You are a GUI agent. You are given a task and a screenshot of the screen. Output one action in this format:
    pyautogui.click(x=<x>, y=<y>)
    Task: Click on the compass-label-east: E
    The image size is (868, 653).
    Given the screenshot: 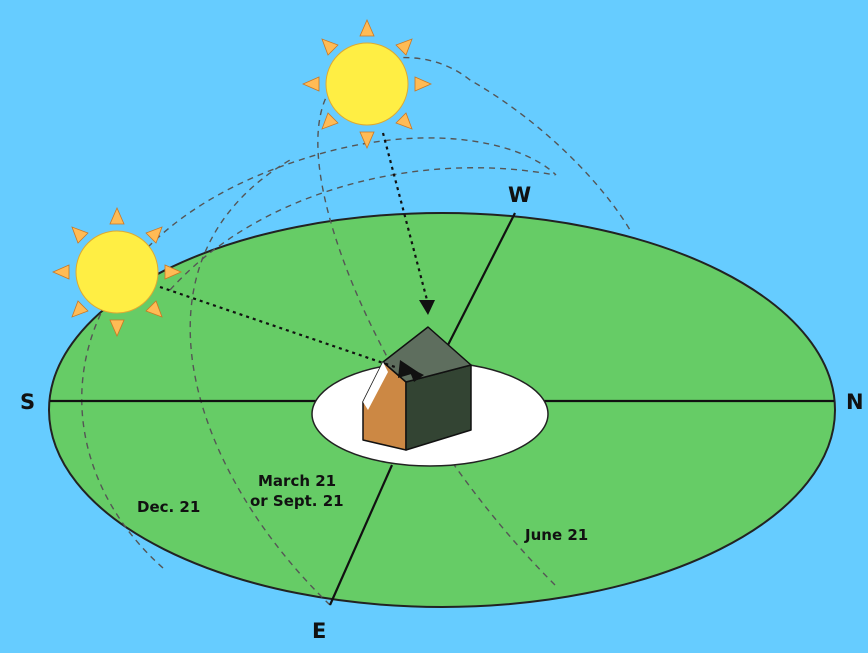 What is the action you would take?
    pyautogui.click(x=319, y=631)
    